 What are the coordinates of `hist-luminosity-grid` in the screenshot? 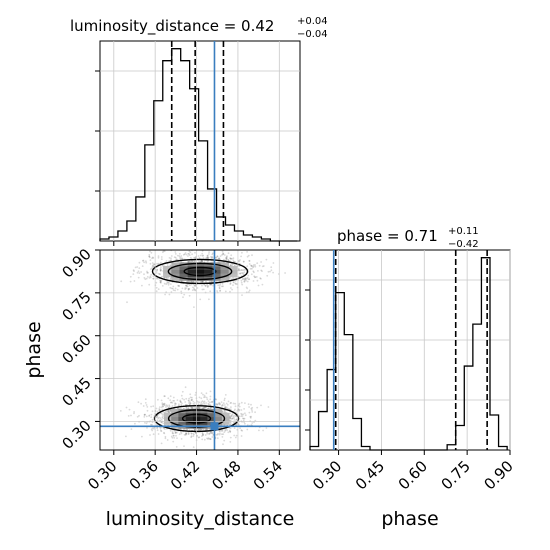 It's located at (200, 141).